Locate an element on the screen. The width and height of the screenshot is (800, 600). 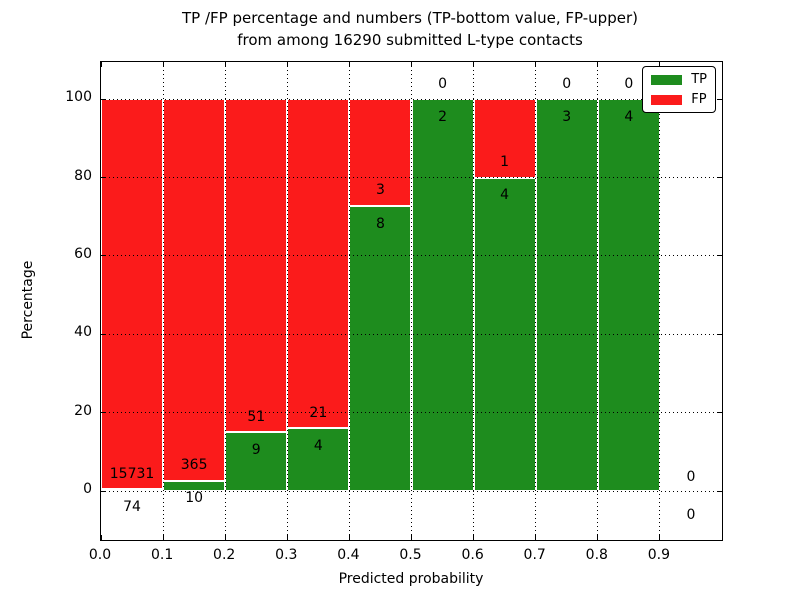
fp-value-label: 1 is located at coordinates (505, 161).